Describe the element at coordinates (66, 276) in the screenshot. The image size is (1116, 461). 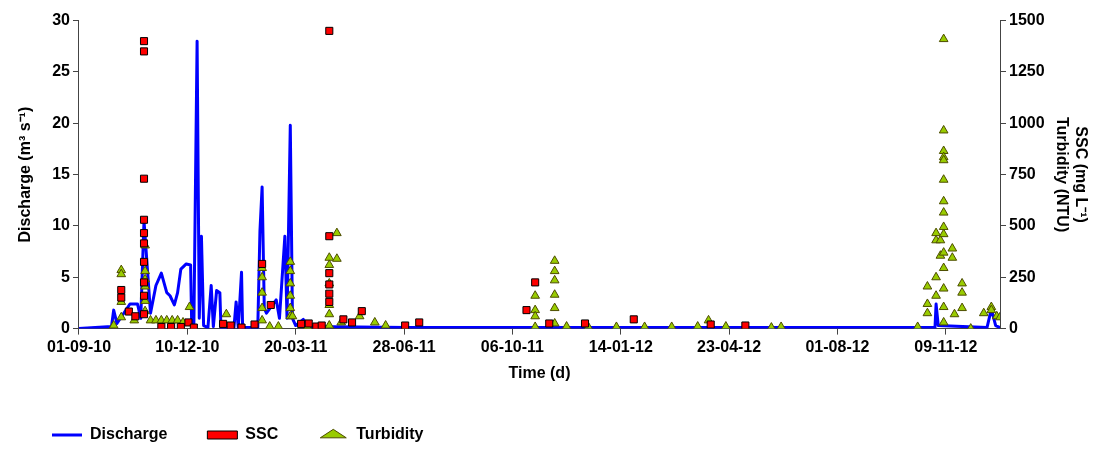
I see `y-tick-label: 5` at that location.